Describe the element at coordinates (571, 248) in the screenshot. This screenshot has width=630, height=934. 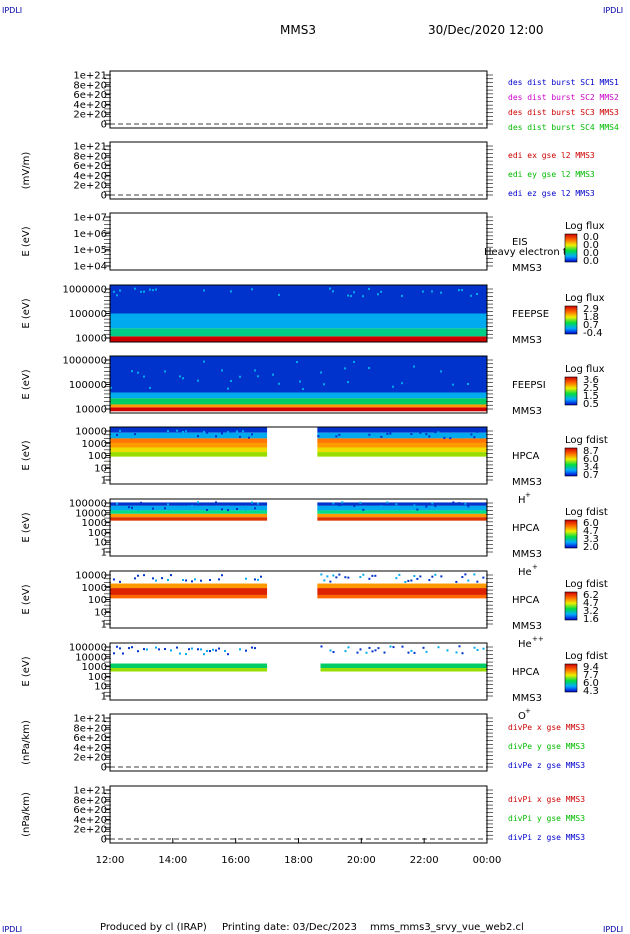
I see `colorbar` at that location.